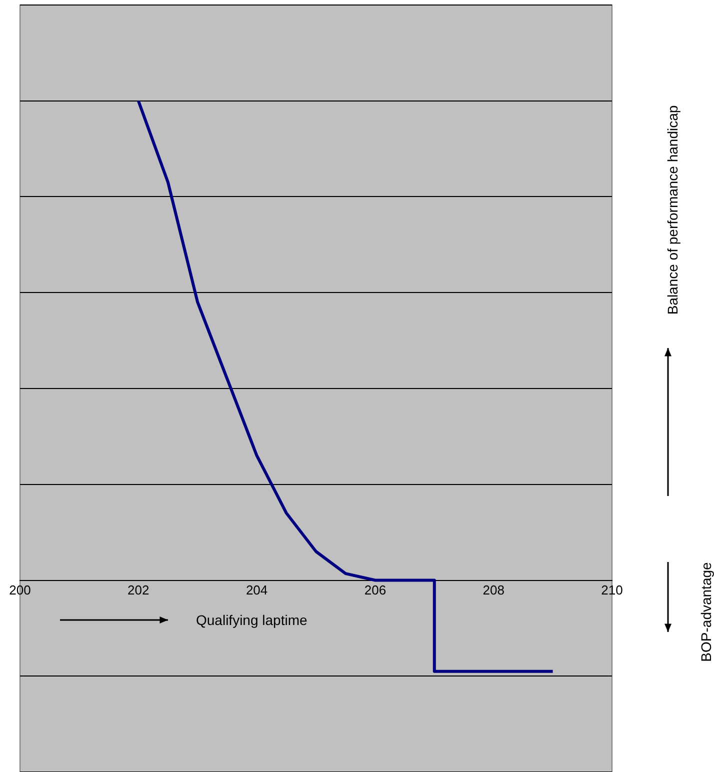 The width and height of the screenshot is (714, 772). Describe the element at coordinates (612, 590) in the screenshot. I see `x-tick-label: 210` at that location.